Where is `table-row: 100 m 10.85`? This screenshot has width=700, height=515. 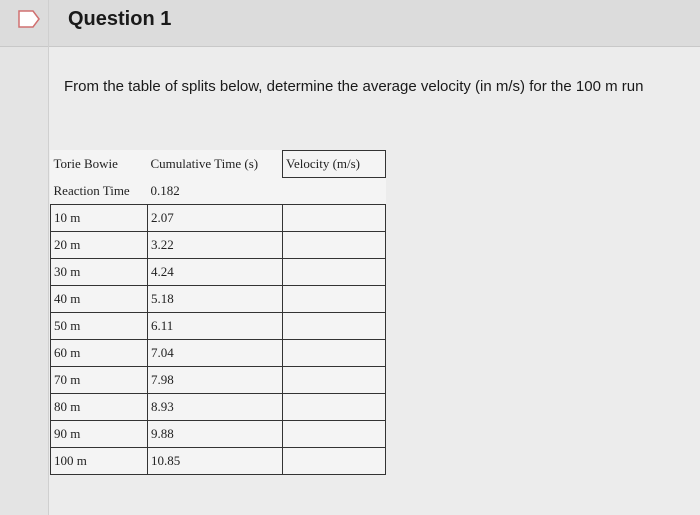 table-row: 100 m 10.85 is located at coordinates (218, 461).